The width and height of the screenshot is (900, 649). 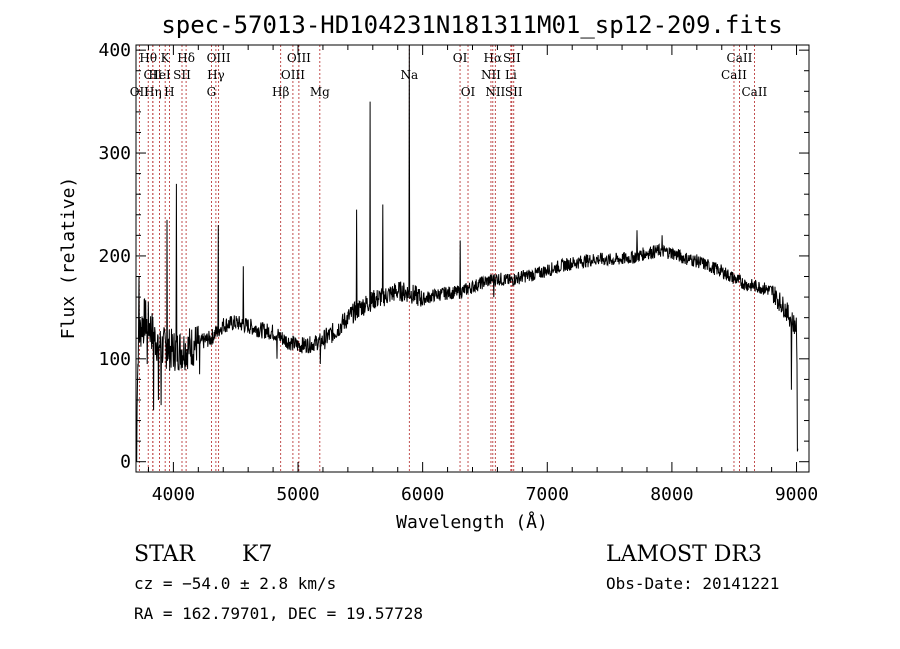 I want to click on line-marker-label: Hη, so click(x=153, y=92).